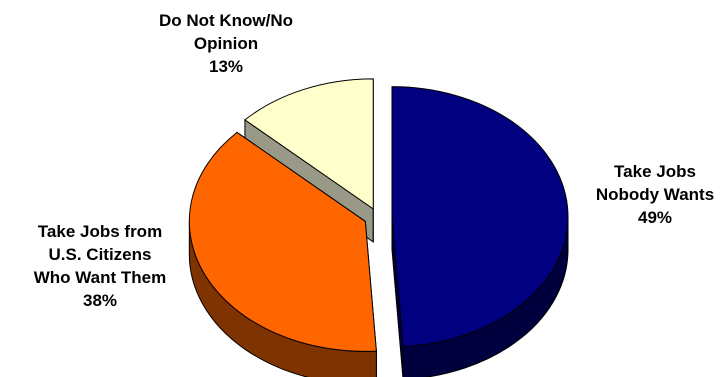  I want to click on slice-percent: 38%, so click(100, 300).